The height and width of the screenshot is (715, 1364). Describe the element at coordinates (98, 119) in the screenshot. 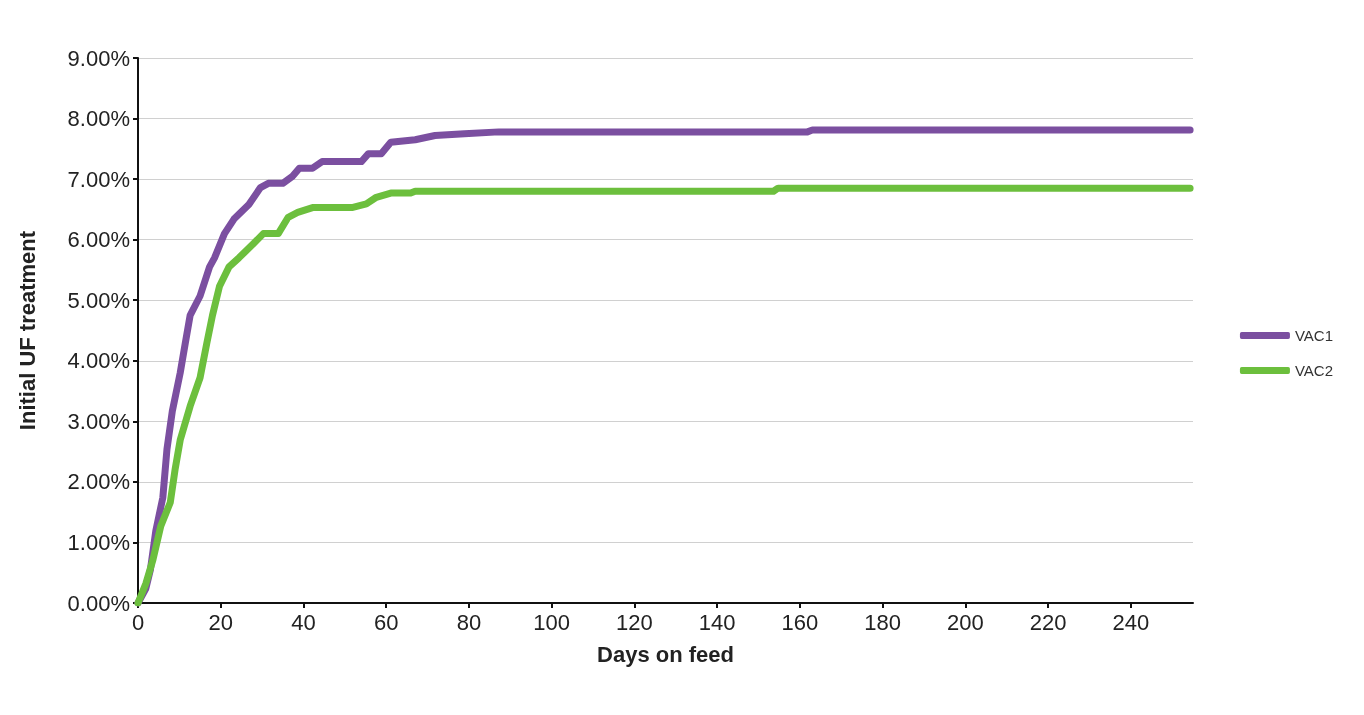

I see `y-tick-label: 8.00%` at that location.